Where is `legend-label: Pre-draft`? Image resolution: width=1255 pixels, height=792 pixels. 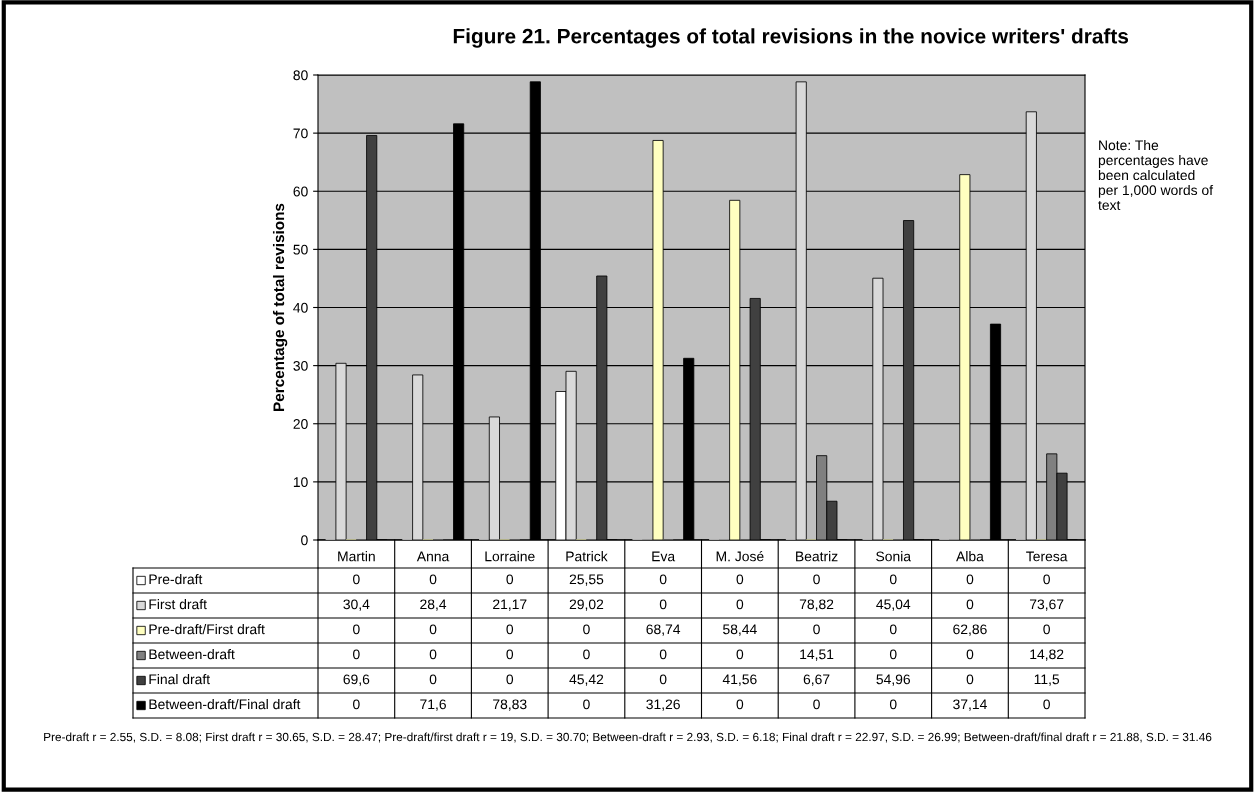
legend-label: Pre-draft is located at coordinates (176, 579).